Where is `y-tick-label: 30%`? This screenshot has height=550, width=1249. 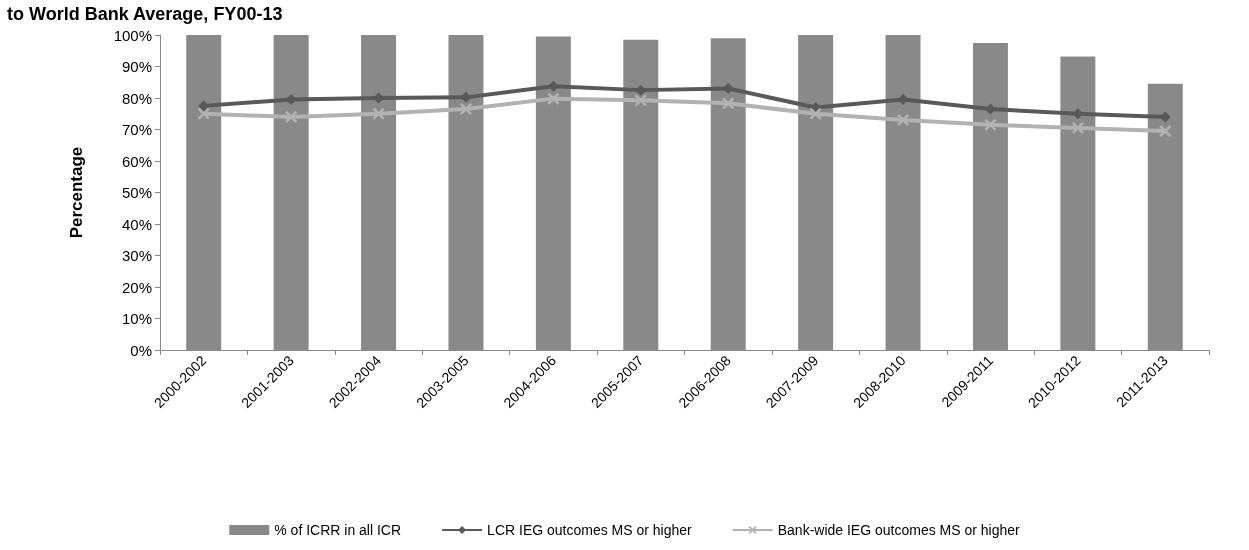 y-tick-label: 30% is located at coordinates (136, 255).